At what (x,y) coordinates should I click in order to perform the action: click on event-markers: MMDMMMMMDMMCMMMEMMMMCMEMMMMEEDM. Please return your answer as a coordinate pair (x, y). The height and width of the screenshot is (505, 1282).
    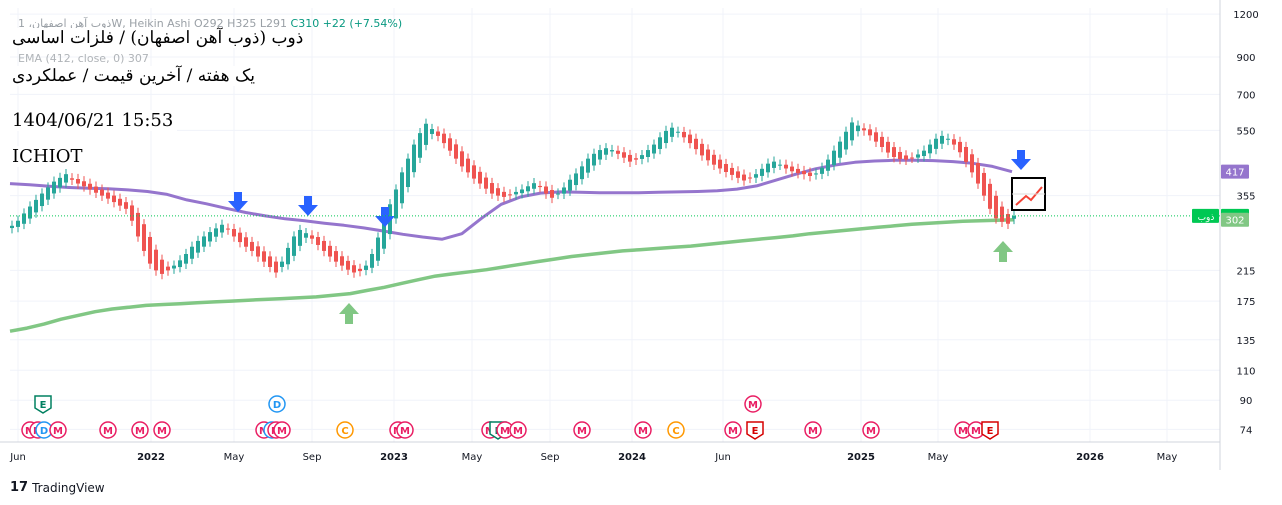
    Looking at the image, I should click on (510, 417).